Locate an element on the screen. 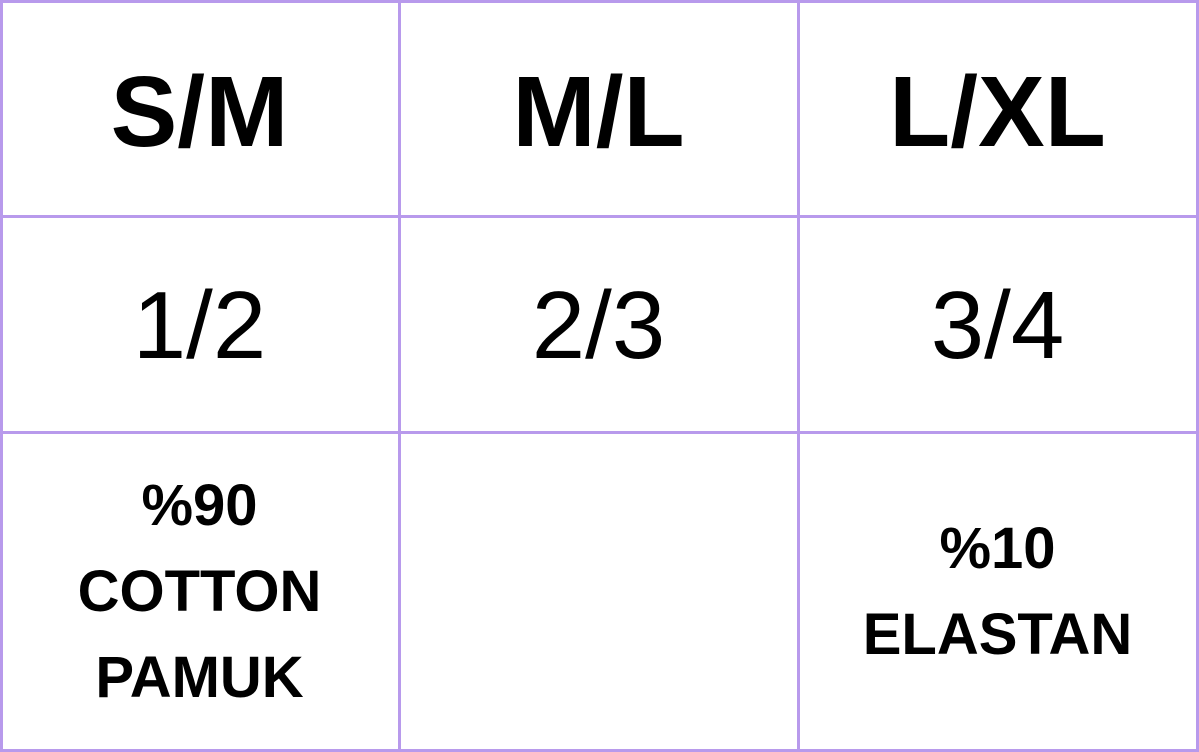 The height and width of the screenshot is (752, 1199). number-3-4: 3/4 is located at coordinates (997, 325).